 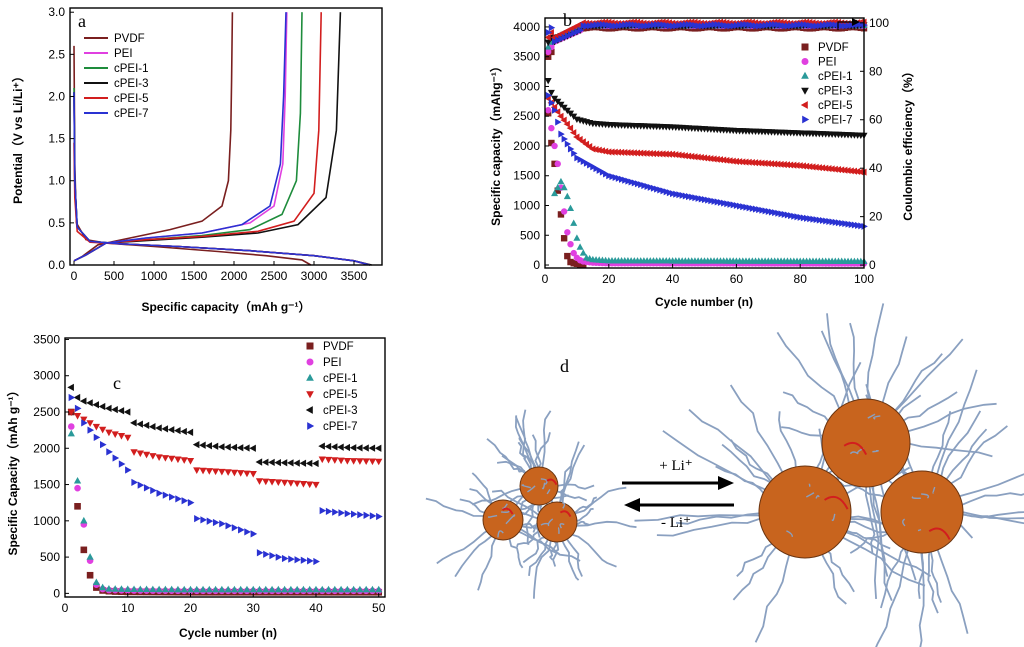 What do you see at coordinates (567, 232) in the screenshot?
I see `marker-b-PEI` at bounding box center [567, 232].